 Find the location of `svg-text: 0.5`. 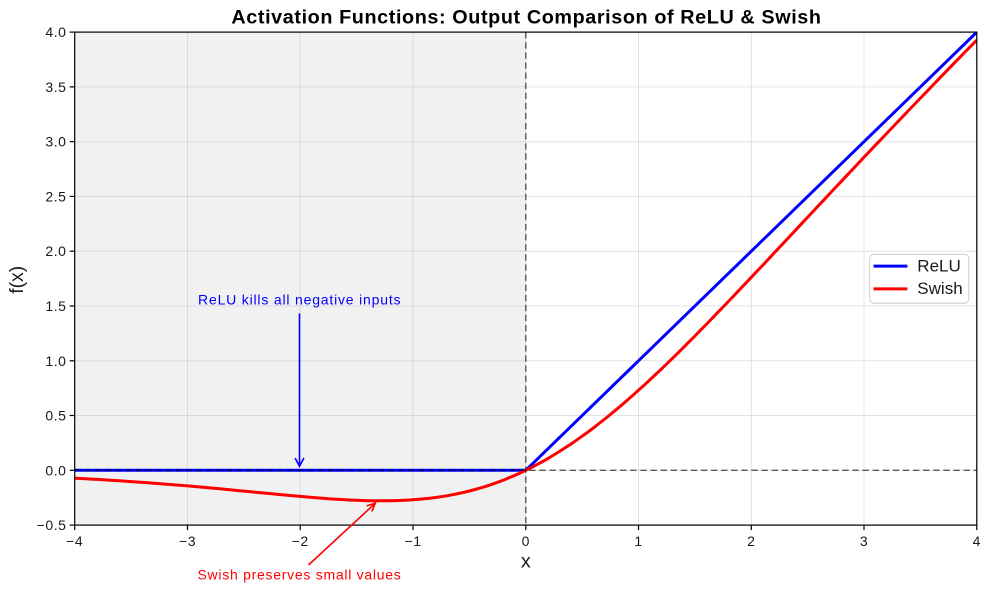

svg-text: 0.5 is located at coordinates (55, 416).